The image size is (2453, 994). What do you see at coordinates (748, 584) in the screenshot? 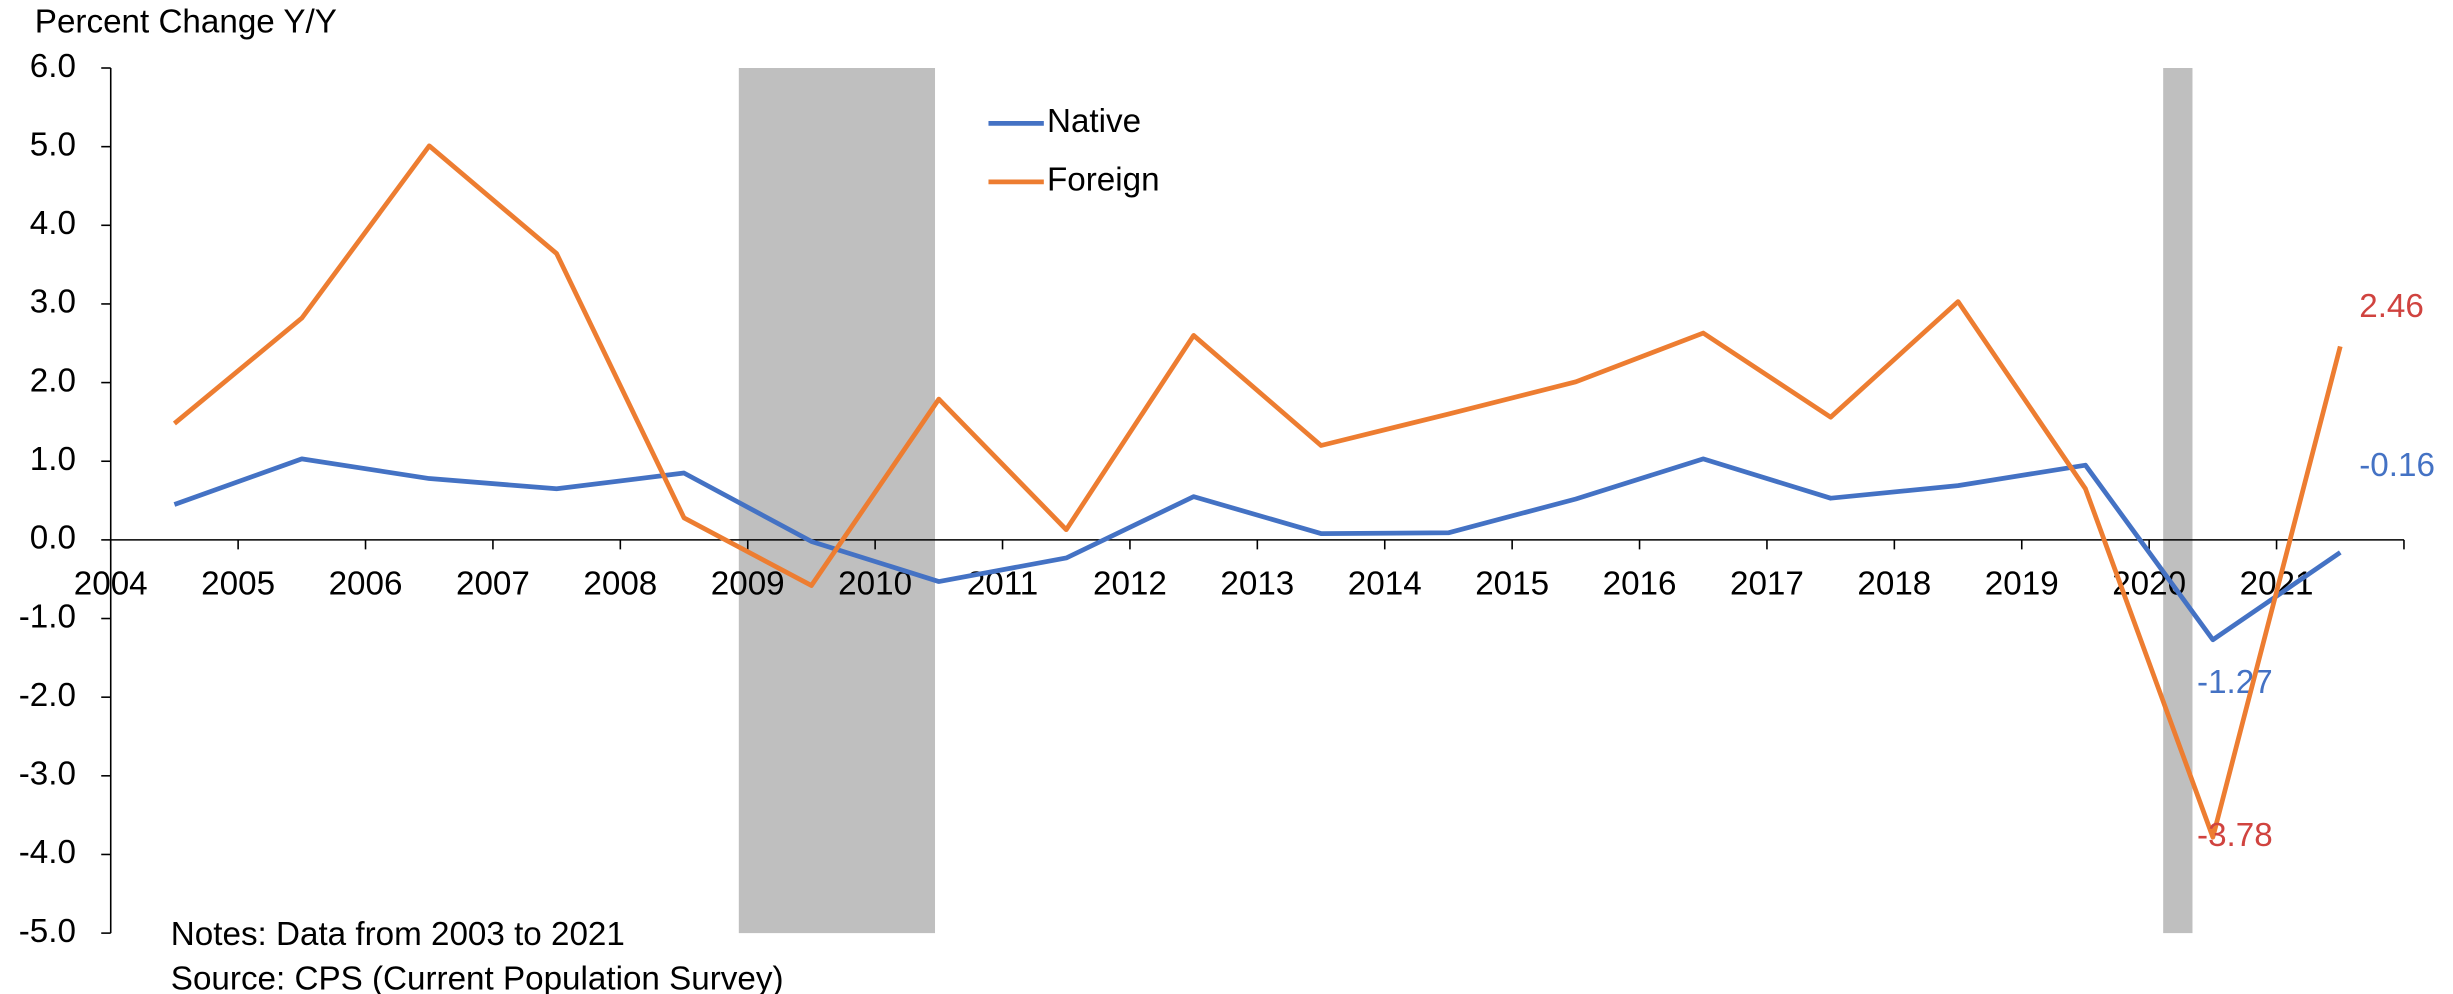
I see `x-tick-label: 2009` at bounding box center [748, 584].